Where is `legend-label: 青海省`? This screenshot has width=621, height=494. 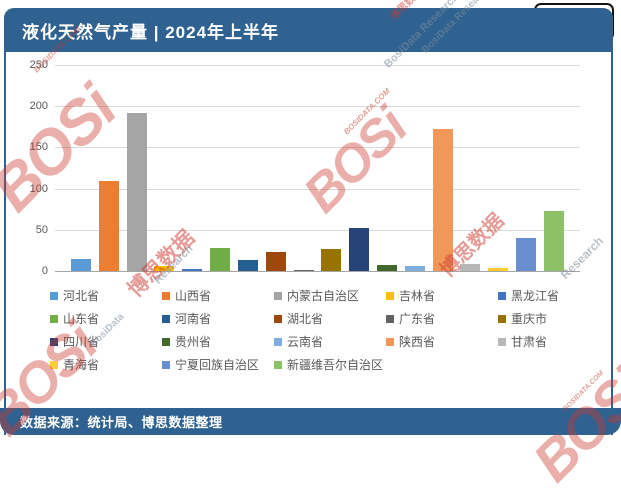 legend-label: 青海省 is located at coordinates (81, 365).